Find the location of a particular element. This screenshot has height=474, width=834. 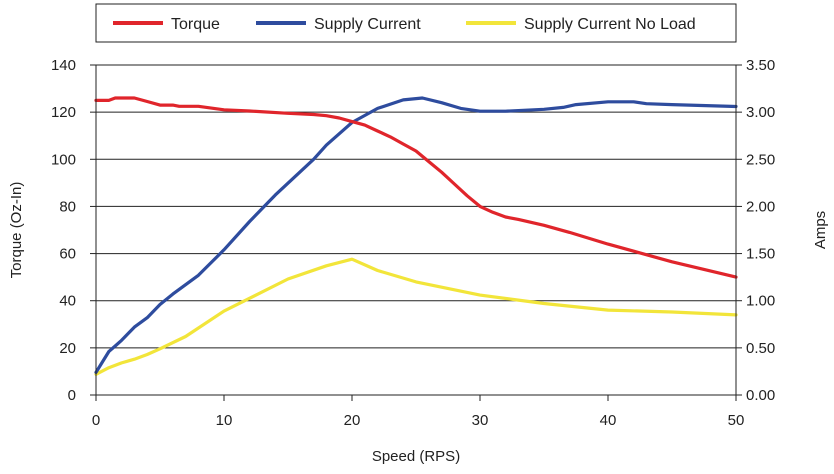

y-left-tick-label: 60 is located at coordinates (67, 254).